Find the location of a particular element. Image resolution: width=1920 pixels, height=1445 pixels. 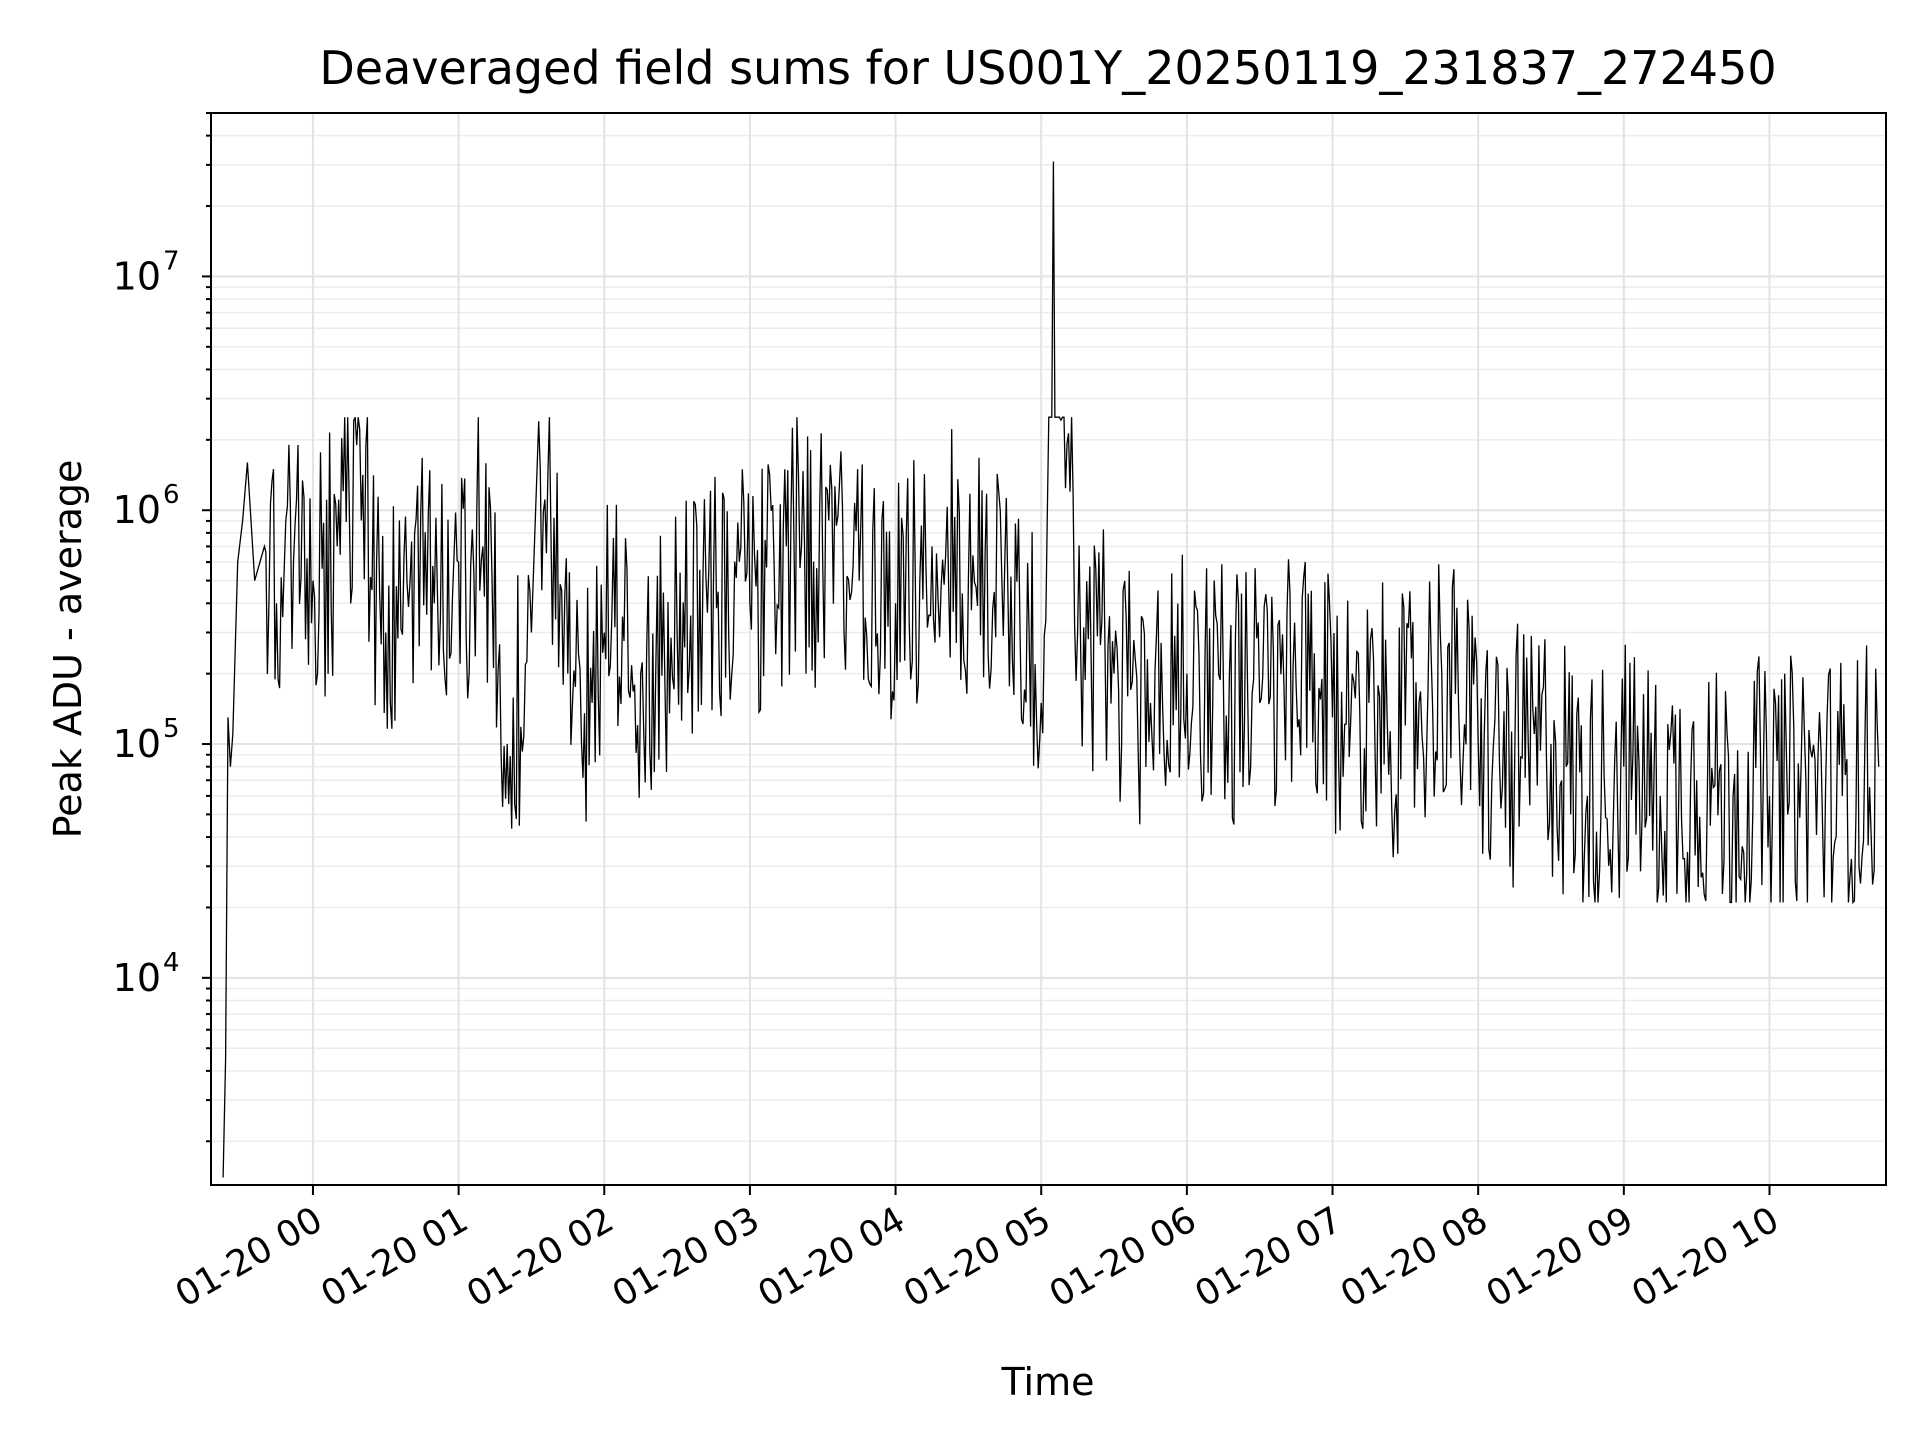

y-tick-label-exponent: 6 is located at coordinates (171, 495).